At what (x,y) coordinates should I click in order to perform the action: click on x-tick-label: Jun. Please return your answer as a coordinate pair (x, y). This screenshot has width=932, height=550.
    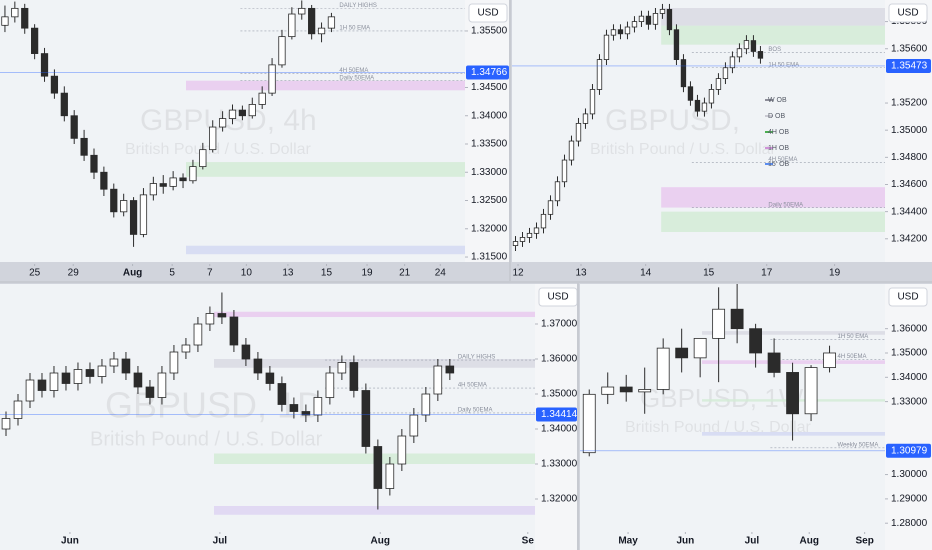
    Looking at the image, I should click on (685, 541).